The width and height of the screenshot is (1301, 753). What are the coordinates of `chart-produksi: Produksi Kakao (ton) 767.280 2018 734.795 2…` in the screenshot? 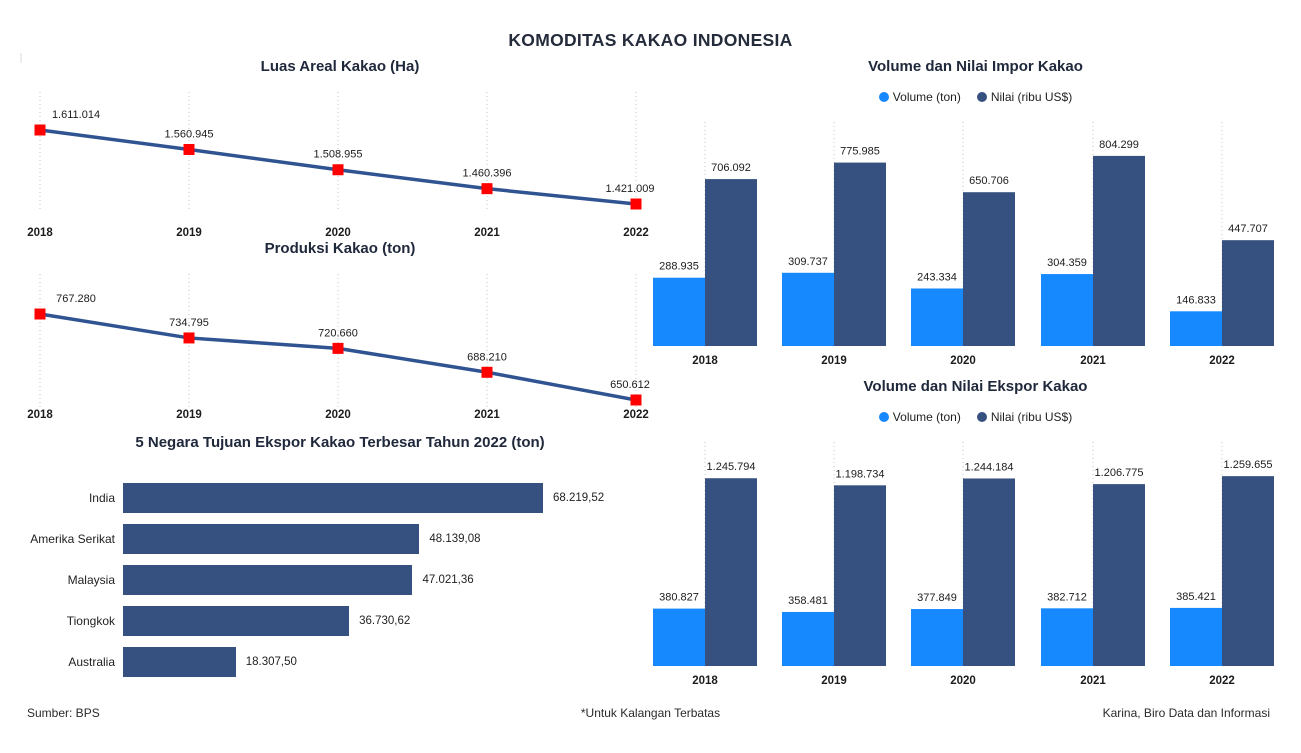 It's located at (340, 332).